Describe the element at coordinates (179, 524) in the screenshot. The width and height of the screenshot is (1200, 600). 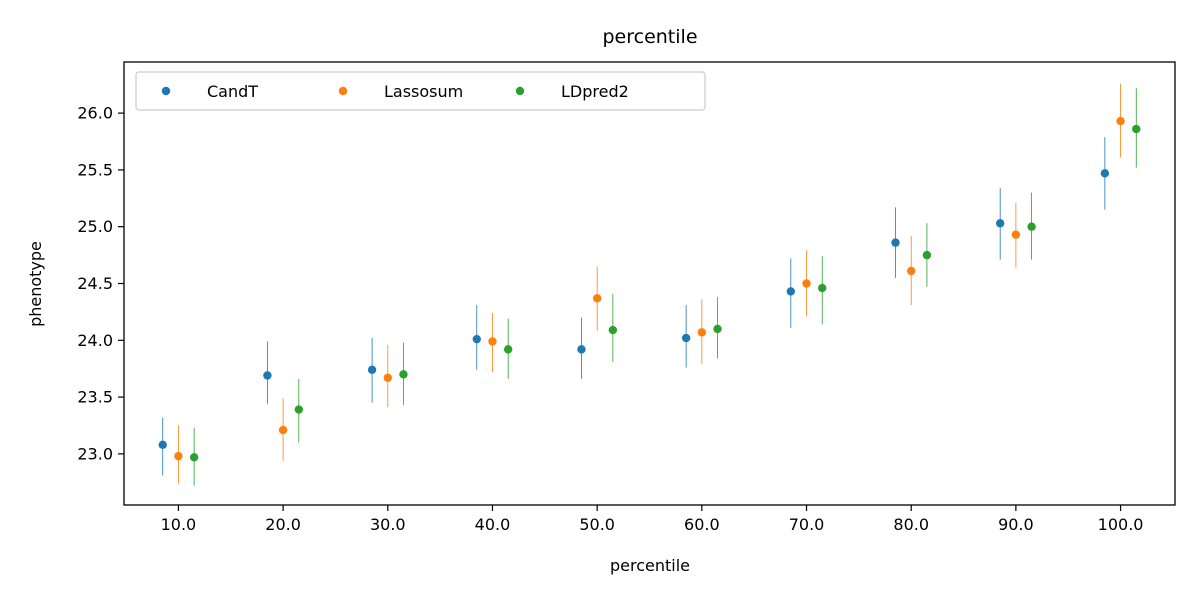
I see `x-tick-label: 10.0` at that location.